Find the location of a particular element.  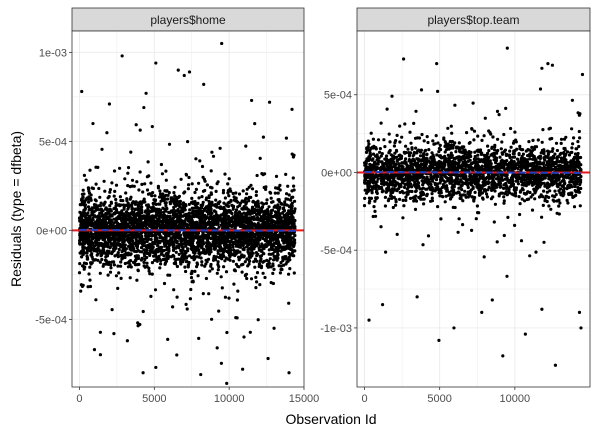

strip-title-top-team: players$top.team is located at coordinates (473, 20).